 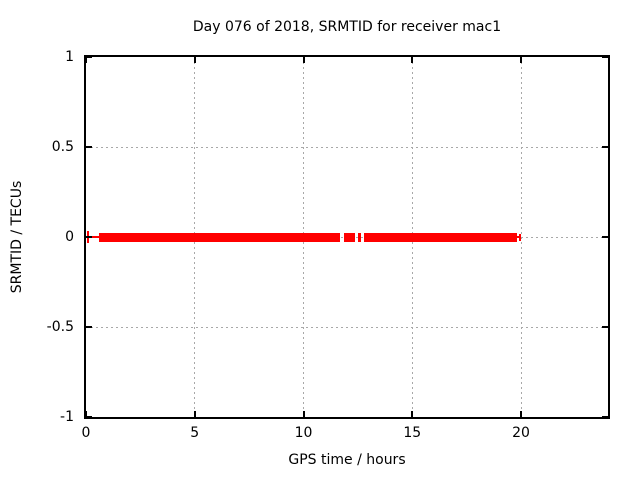 What do you see at coordinates (303, 433) in the screenshot?
I see `x-tick-label: 10` at bounding box center [303, 433].